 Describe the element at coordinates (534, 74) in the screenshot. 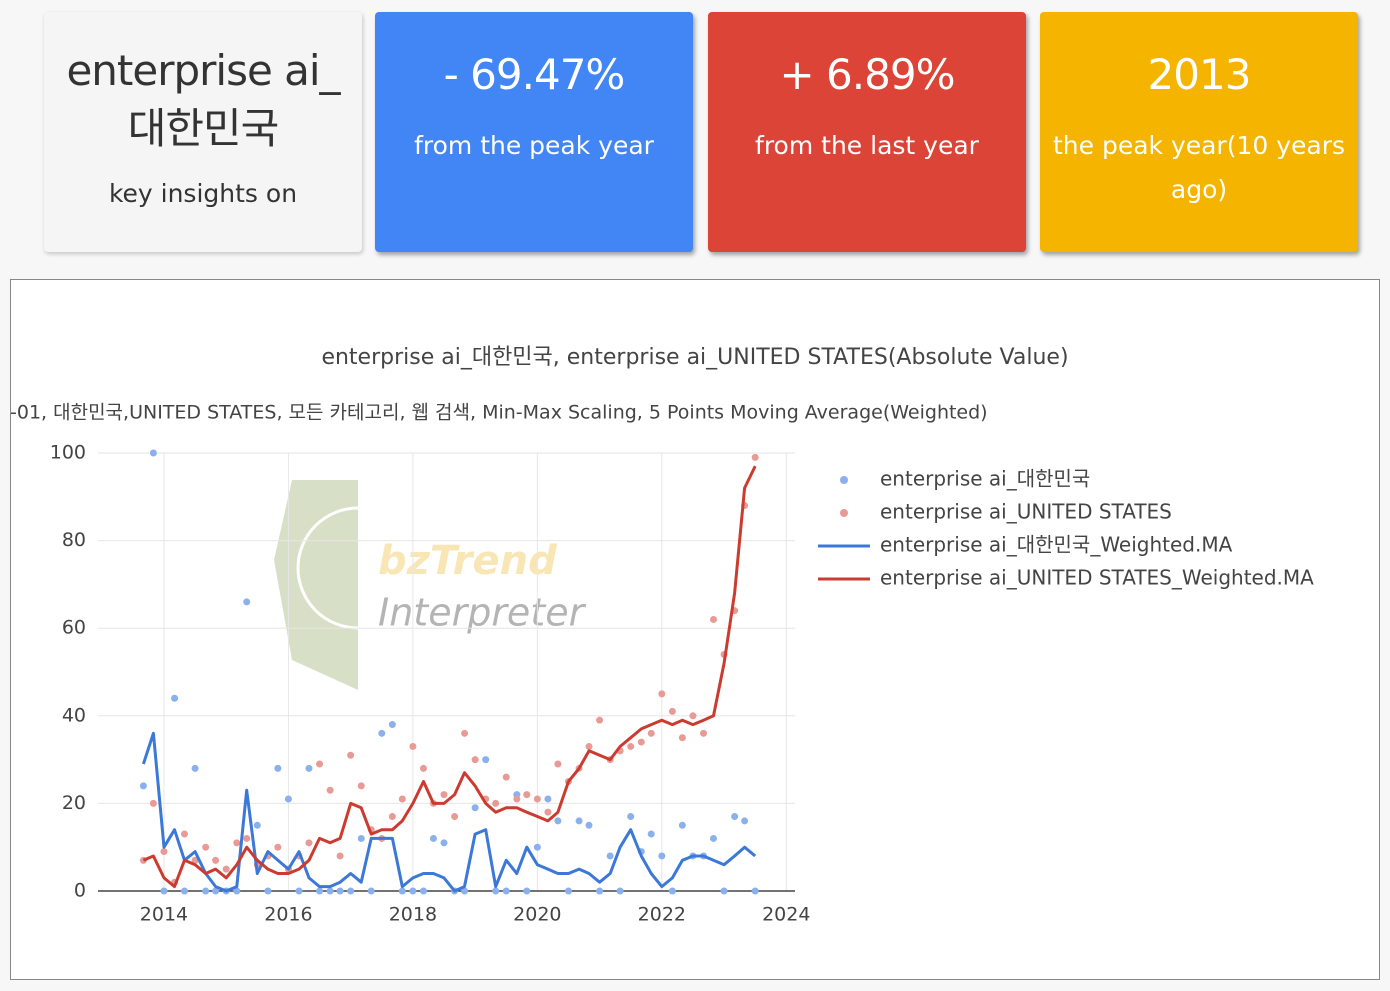

I see `card-value: - 69.47%` at that location.